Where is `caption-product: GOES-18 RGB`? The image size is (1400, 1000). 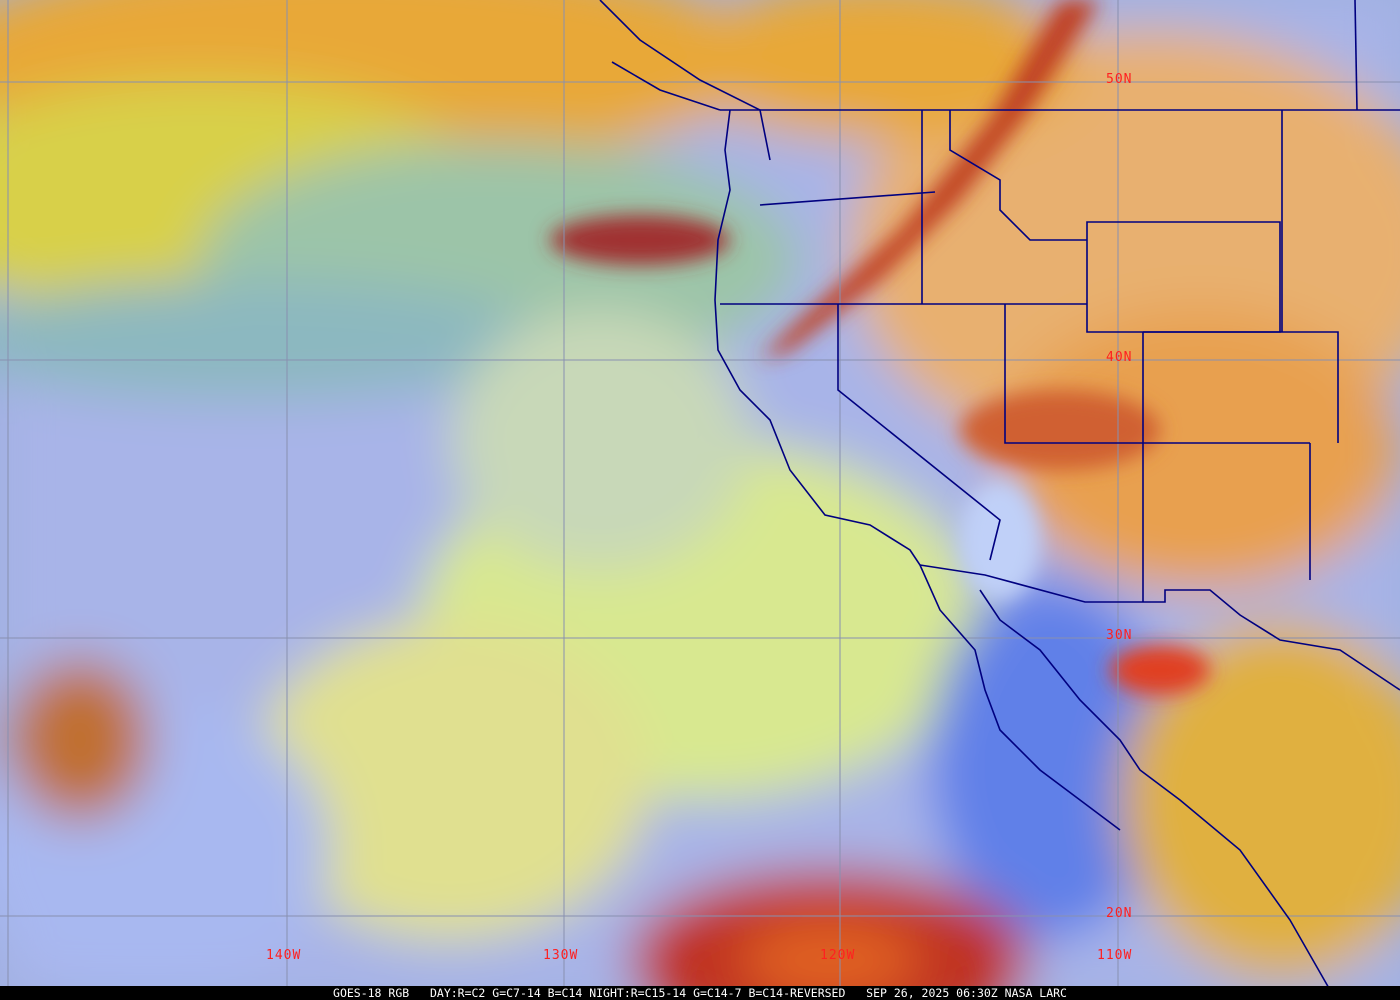 caption-product: GOES-18 RGB is located at coordinates (371, 993).